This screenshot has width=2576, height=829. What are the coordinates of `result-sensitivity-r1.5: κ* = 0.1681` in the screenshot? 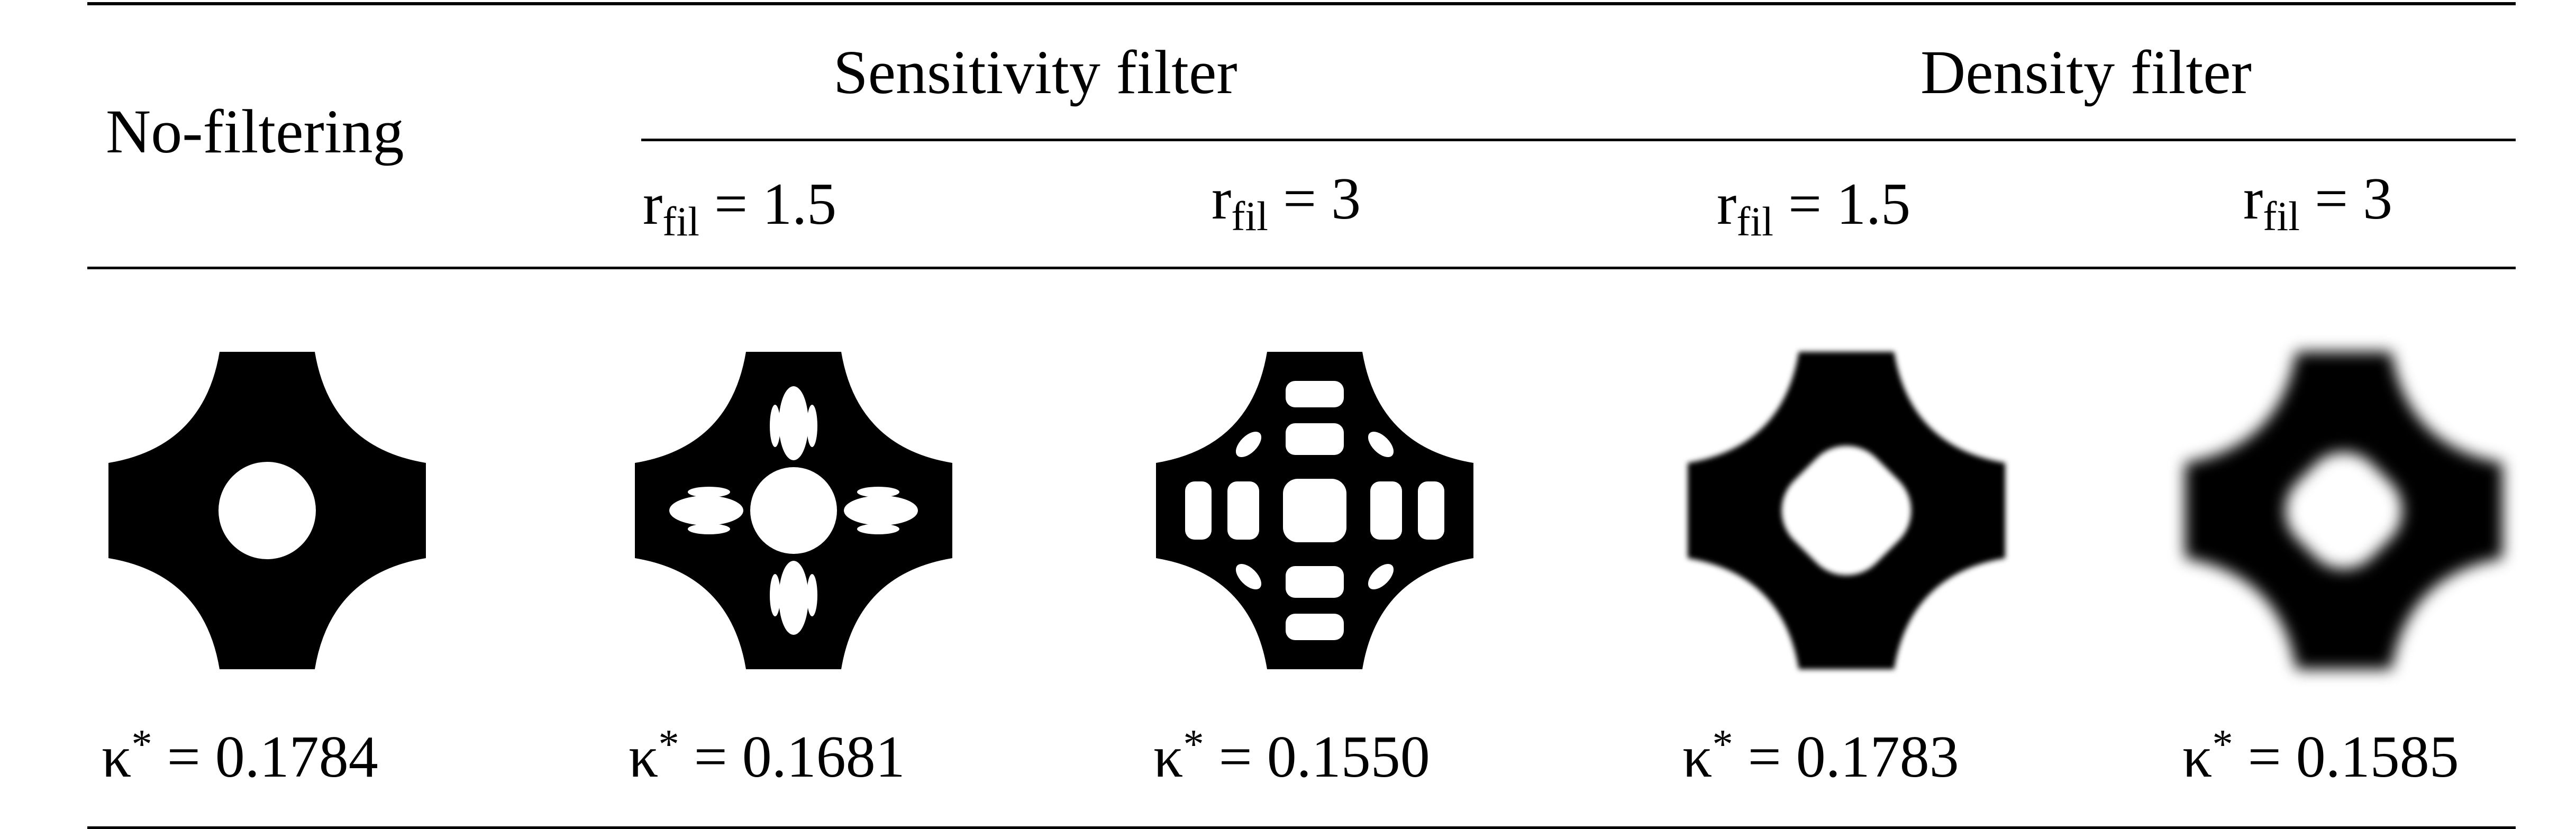 It's located at (767, 755).